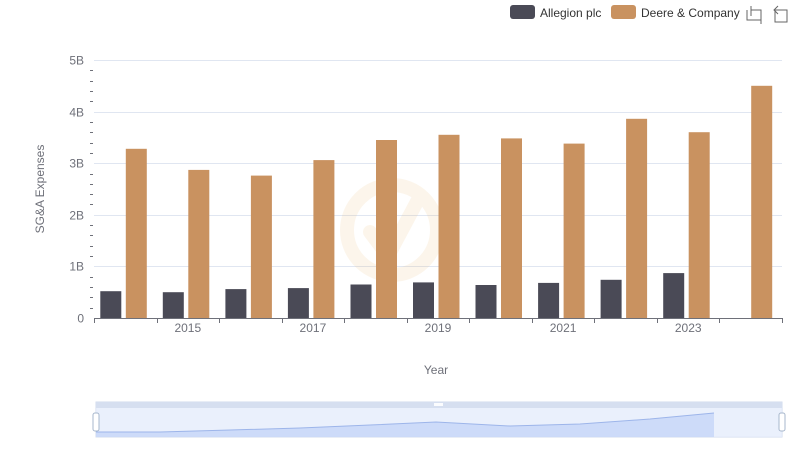  What do you see at coordinates (436, 370) in the screenshot?
I see `x-axis-title: Year` at bounding box center [436, 370].